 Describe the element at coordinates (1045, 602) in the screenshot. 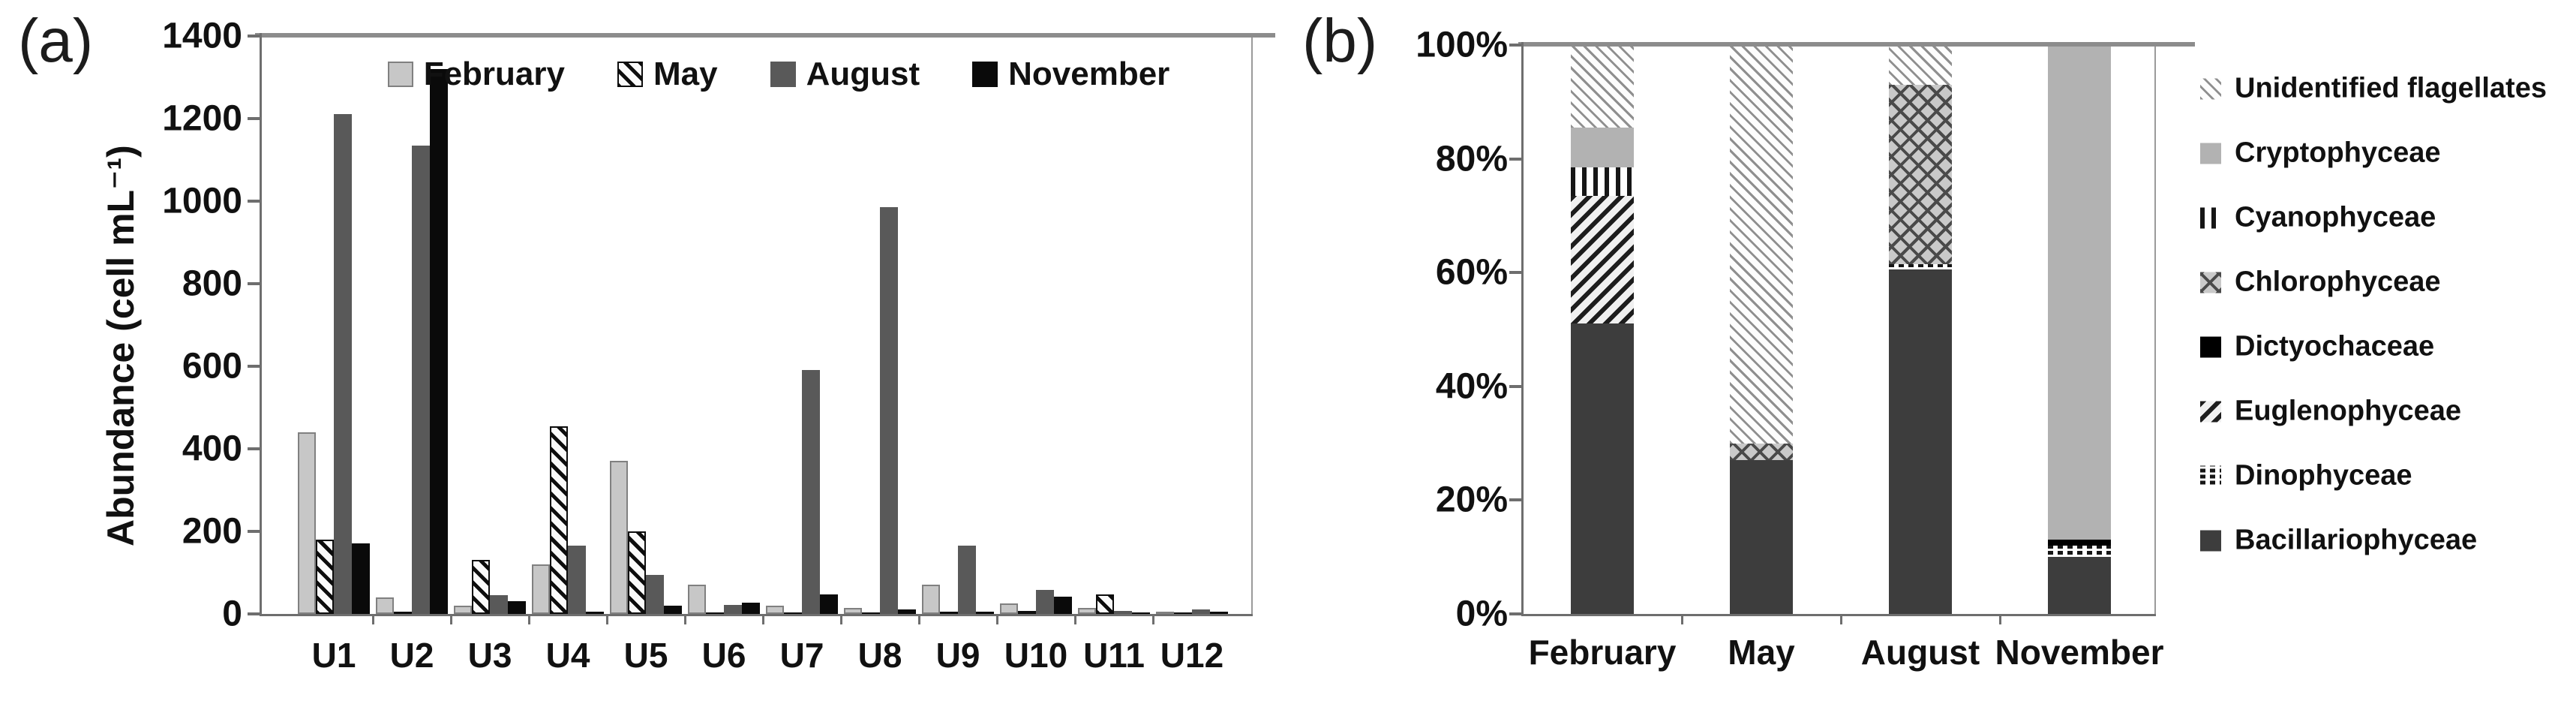

I see `bar-august-u10` at that location.